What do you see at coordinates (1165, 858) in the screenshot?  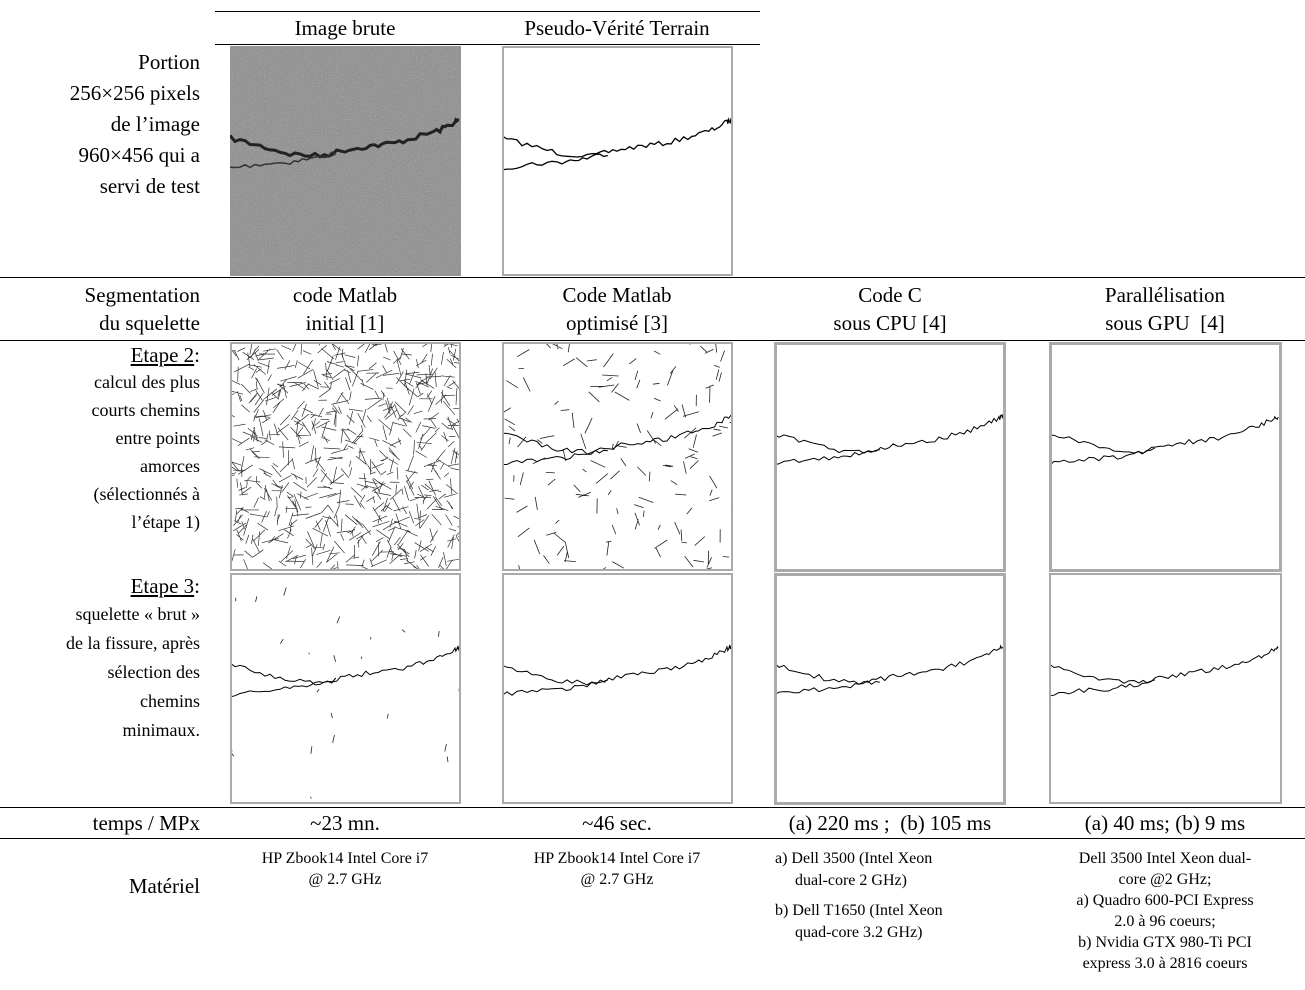 I see `hardware-value: Dell 3500 Intel Xeon dual-` at bounding box center [1165, 858].